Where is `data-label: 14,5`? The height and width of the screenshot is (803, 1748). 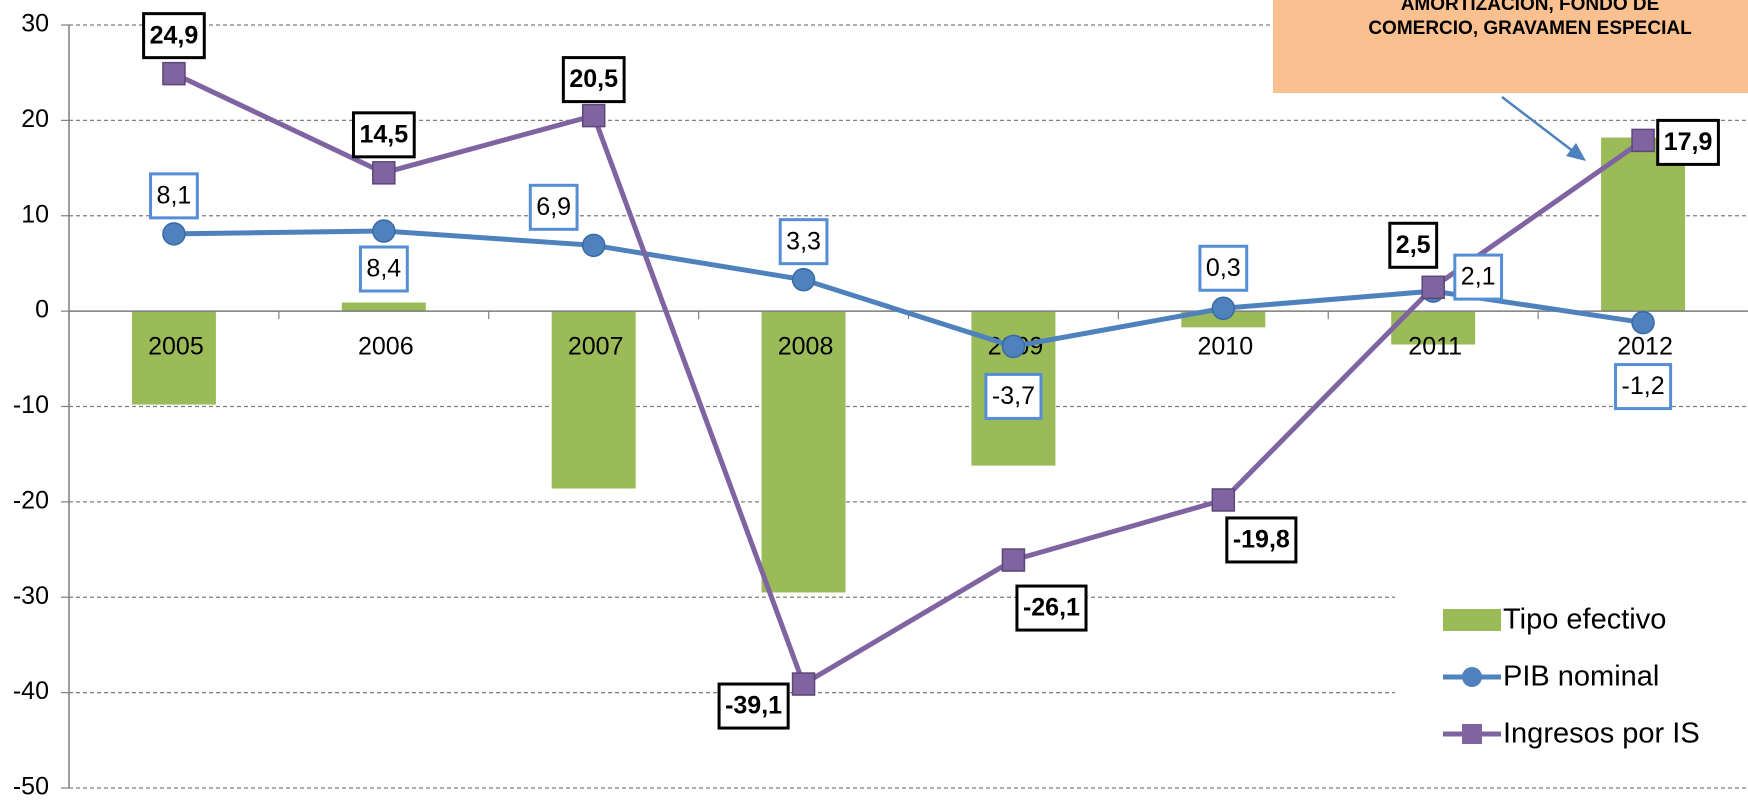
data-label: 14,5 is located at coordinates (383, 134).